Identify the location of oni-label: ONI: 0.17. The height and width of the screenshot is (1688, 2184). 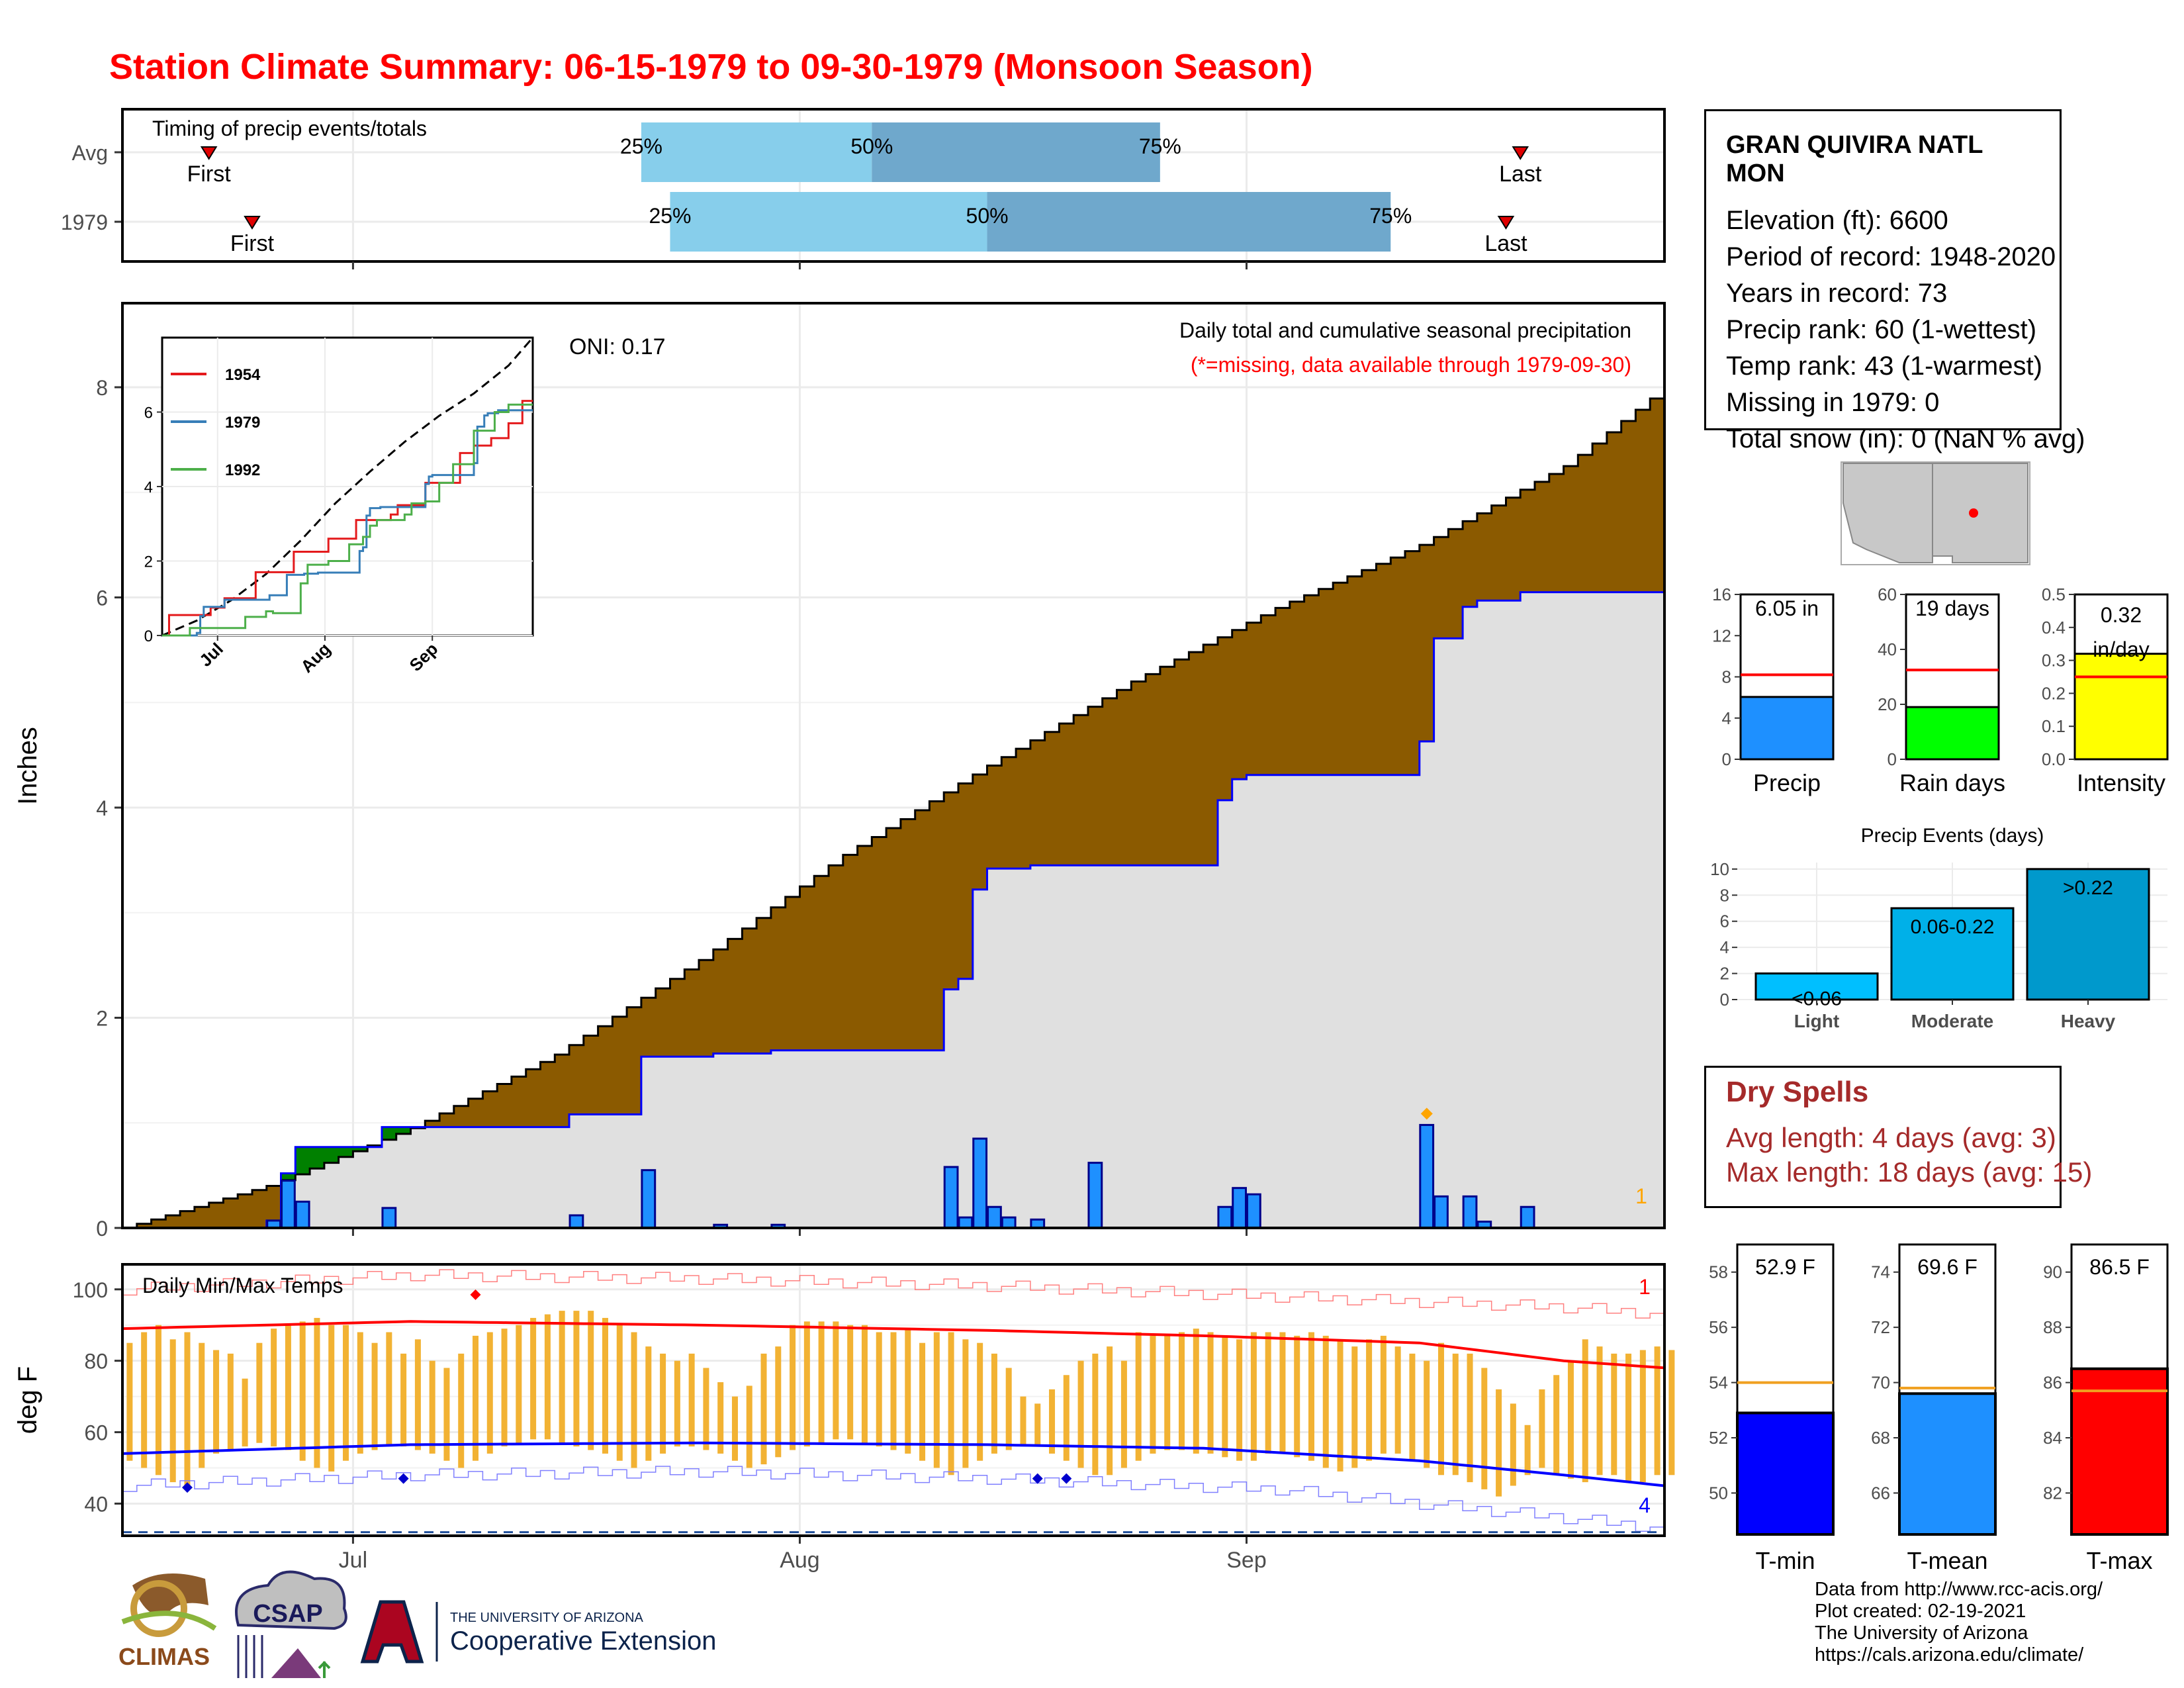
(617, 346).